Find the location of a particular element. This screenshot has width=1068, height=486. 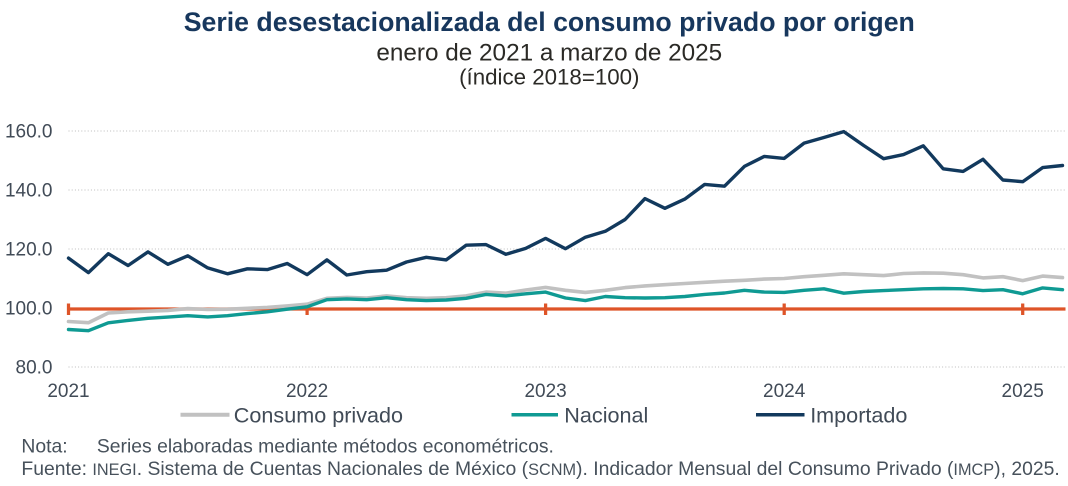

svg-text: Consumo privado is located at coordinates (318, 414).